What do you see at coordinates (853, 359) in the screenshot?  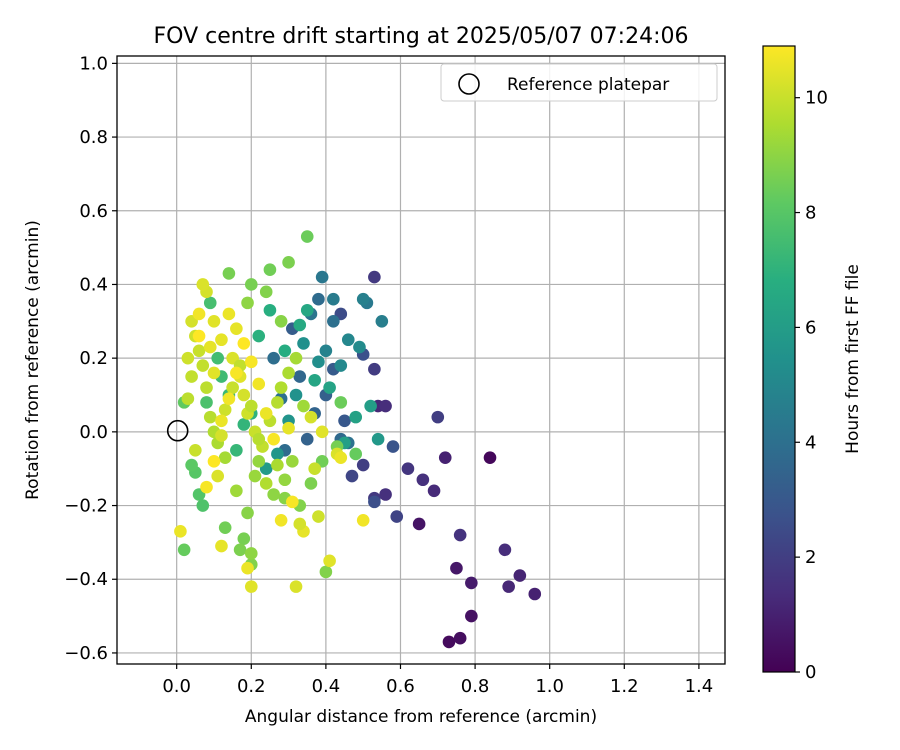 I see `colorbar-label: Hours from first FF file` at bounding box center [853, 359].